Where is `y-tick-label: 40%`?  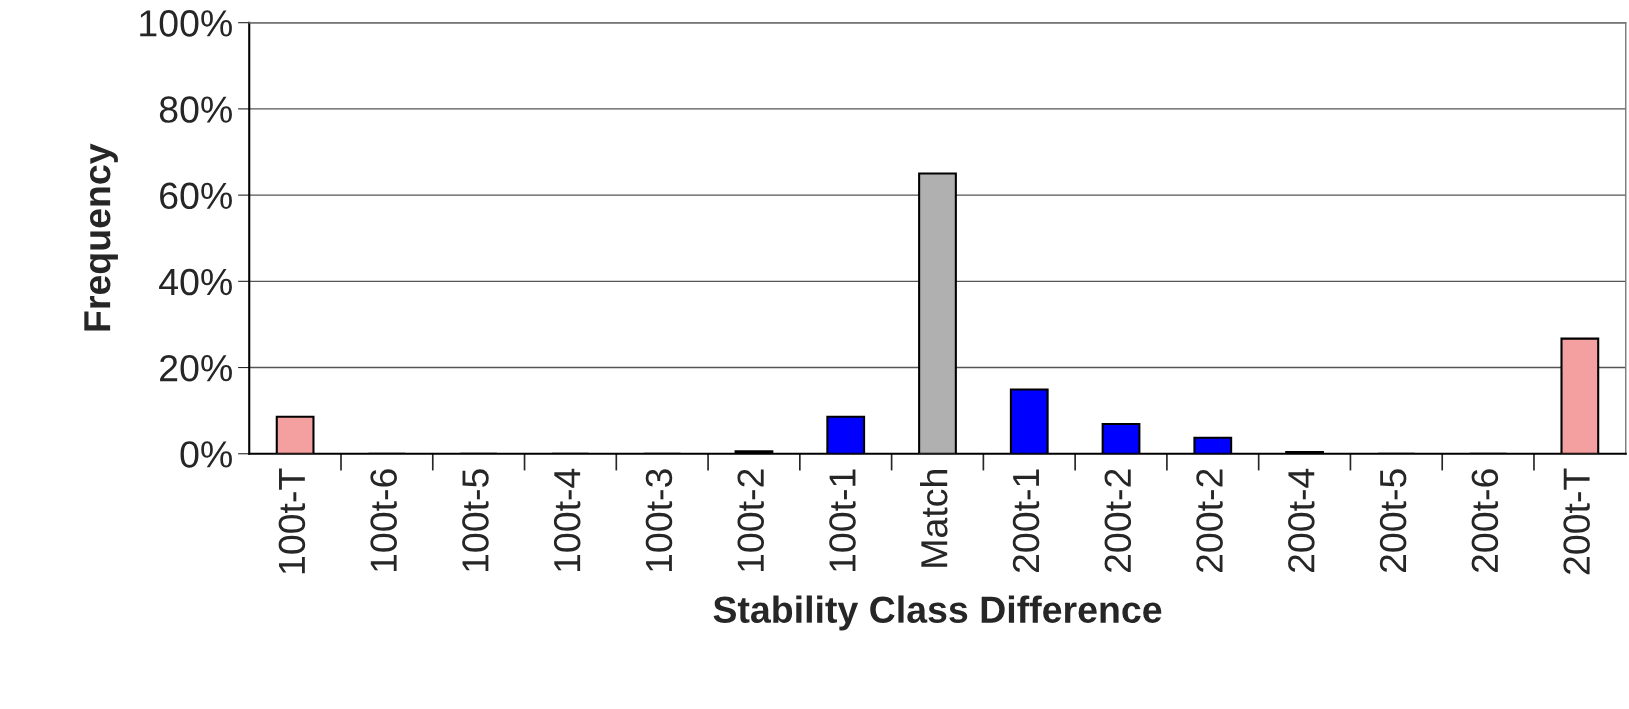 y-tick-label: 40% is located at coordinates (195, 282).